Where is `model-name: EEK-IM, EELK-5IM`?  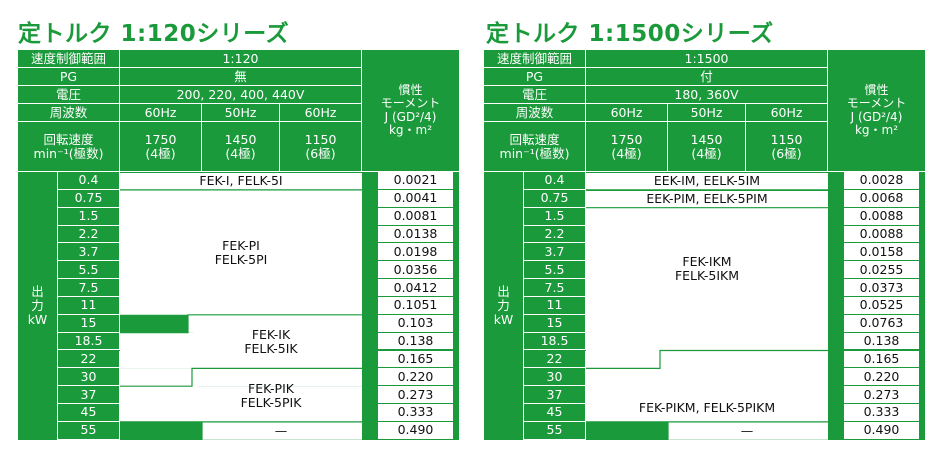 model-name: EEK-IM, EELK-5IM is located at coordinates (707, 181).